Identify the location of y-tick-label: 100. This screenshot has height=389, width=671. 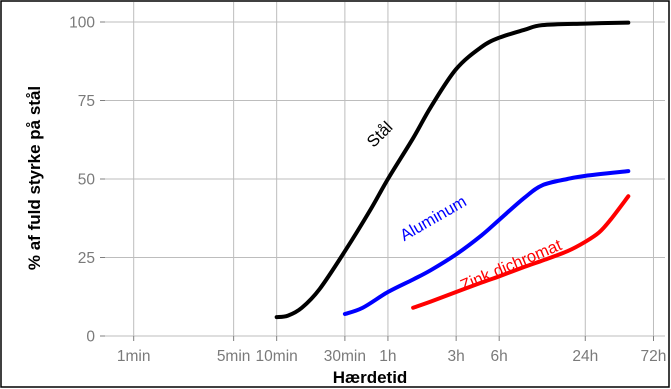
(82, 23).